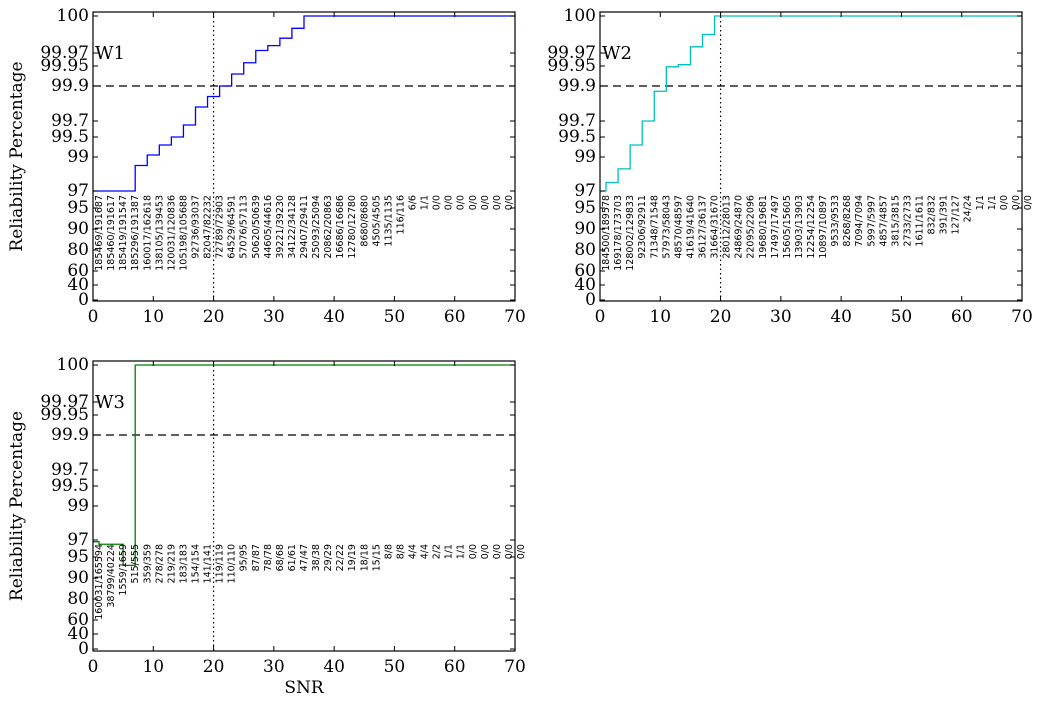 The height and width of the screenshot is (703, 1044). Describe the element at coordinates (727, 227) in the screenshot. I see `count-label: 28012/28013` at that location.